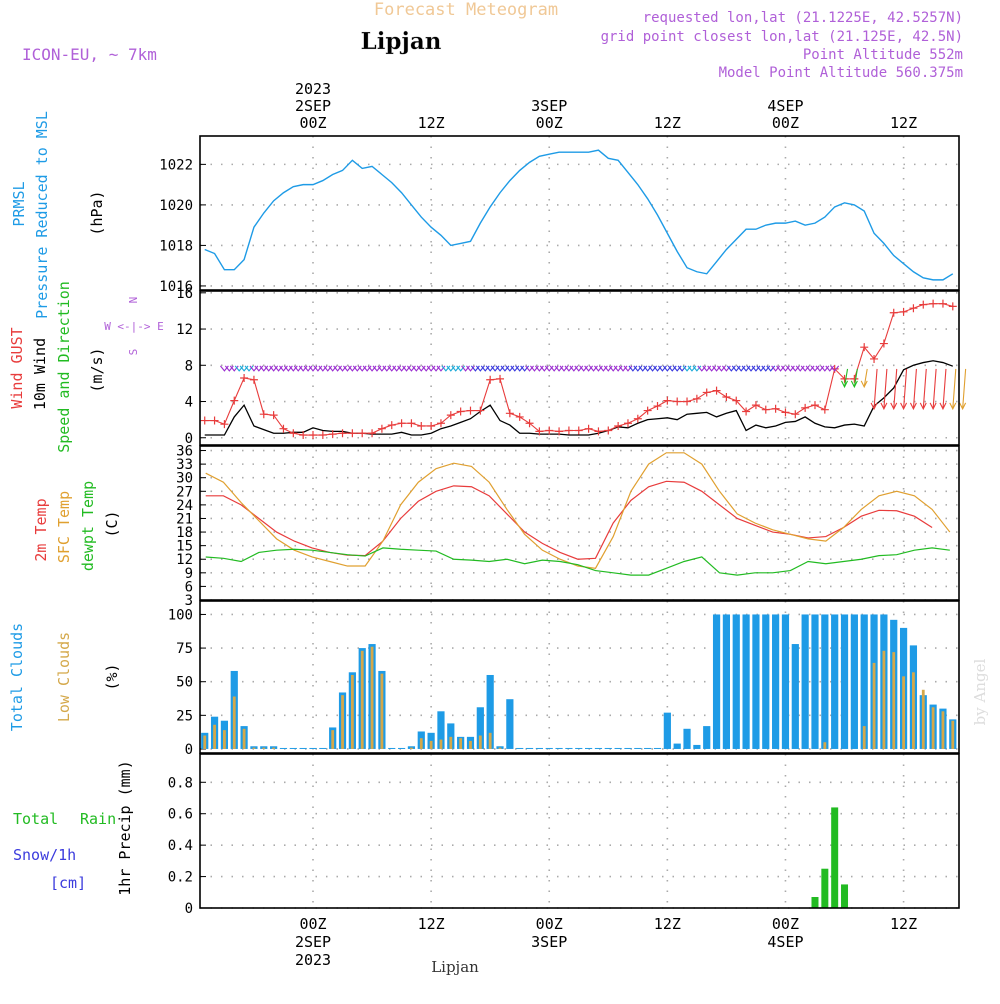 Image resolution: width=1000 pixels, height=1004 pixels. What do you see at coordinates (803, 18) in the screenshot?
I see `requested-coords: requested lon,lat (21.1225E, 42.5257N)` at bounding box center [803, 18].